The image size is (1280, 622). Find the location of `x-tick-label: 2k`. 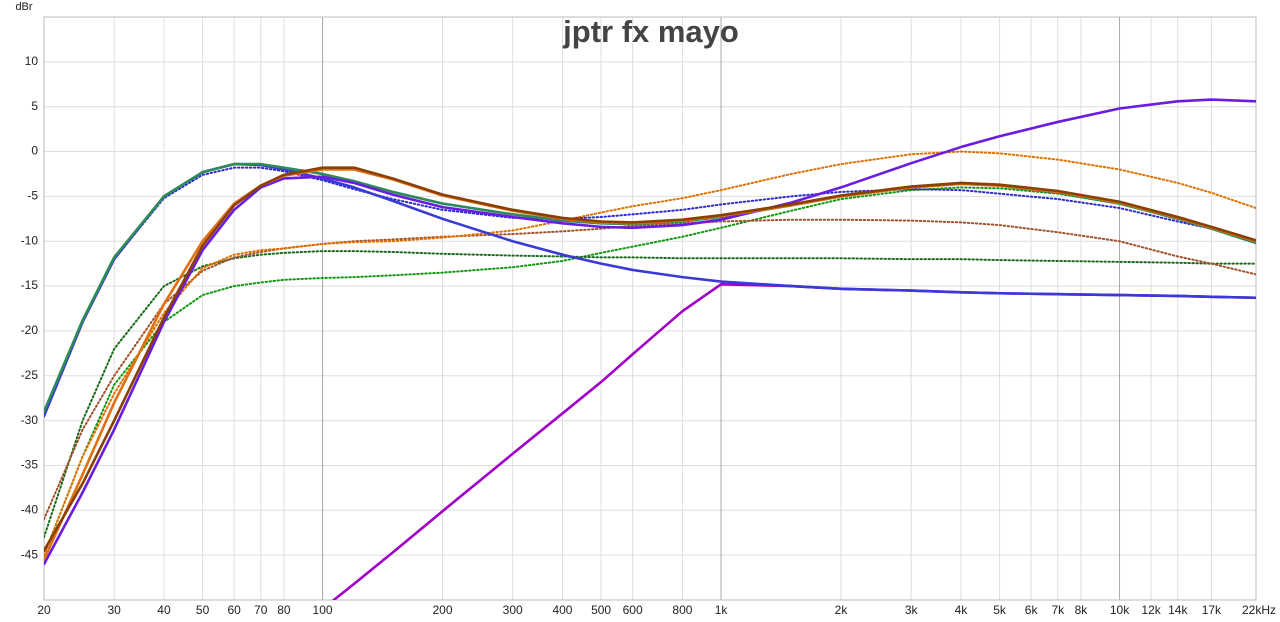

x-tick-label: 2k is located at coordinates (842, 610).